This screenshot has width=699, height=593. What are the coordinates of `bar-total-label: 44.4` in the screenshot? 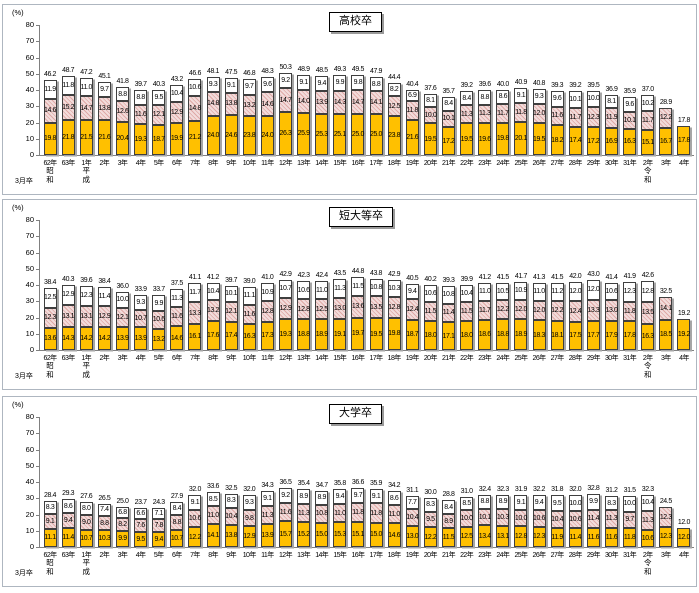 It's located at (394, 77).